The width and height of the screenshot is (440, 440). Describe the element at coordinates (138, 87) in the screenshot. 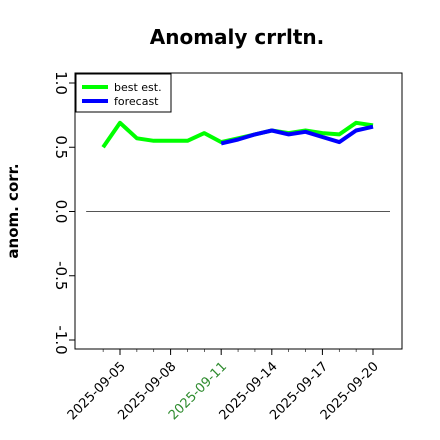

I see `legend-label-best-est: best est.` at that location.